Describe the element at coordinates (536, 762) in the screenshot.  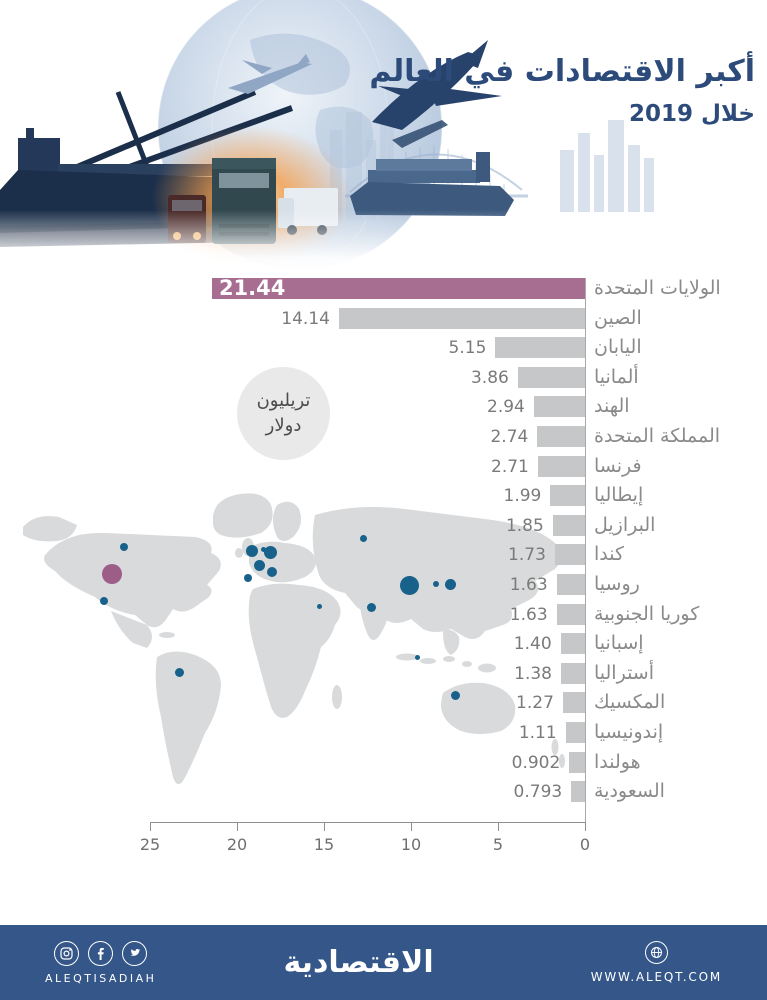
I see `bar-value: 0.902` at that location.